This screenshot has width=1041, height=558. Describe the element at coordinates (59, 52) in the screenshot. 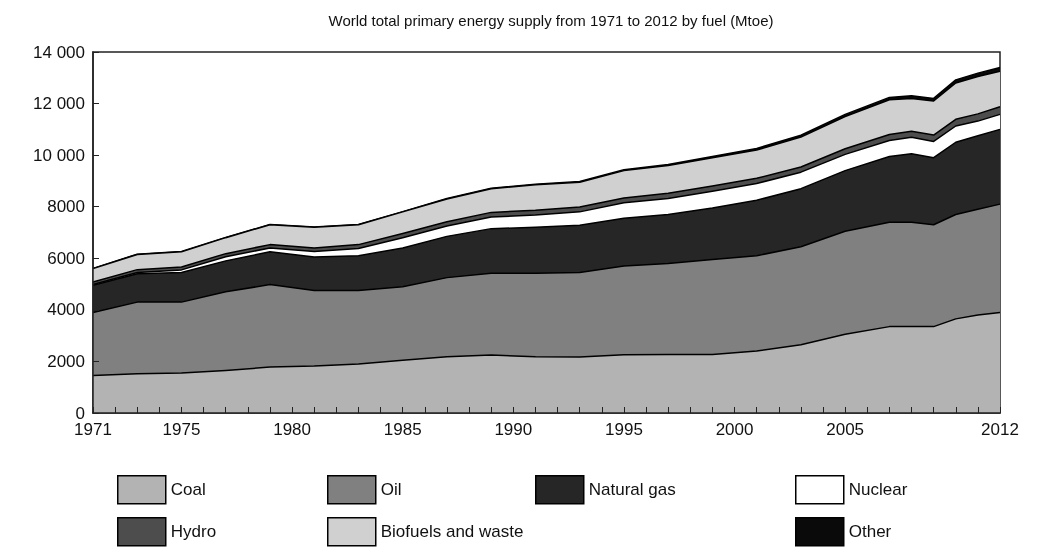

I see `y-tick-label: 14 000` at that location.